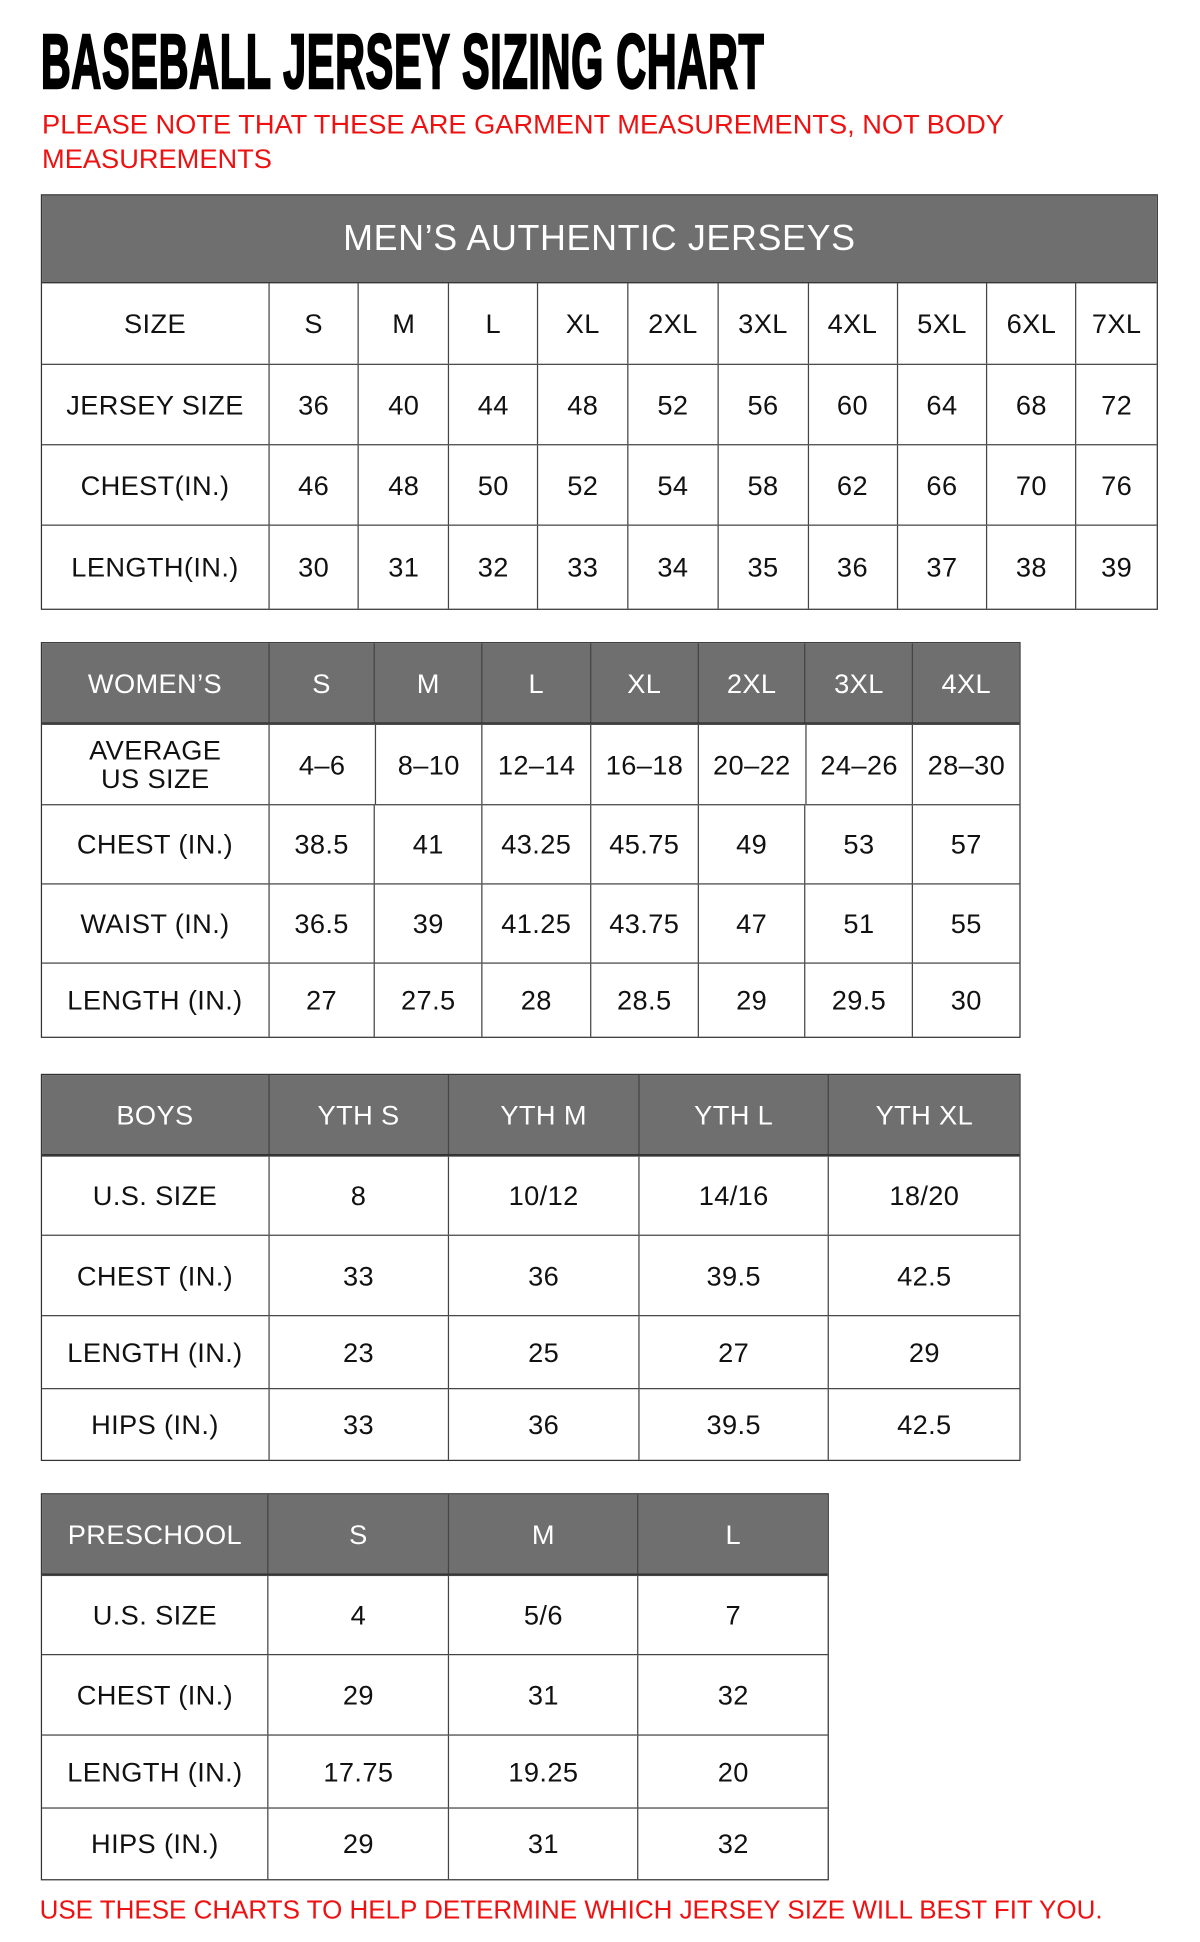 This screenshot has height=1942, width=1200. I want to click on table-cell: 46, so click(312, 485).